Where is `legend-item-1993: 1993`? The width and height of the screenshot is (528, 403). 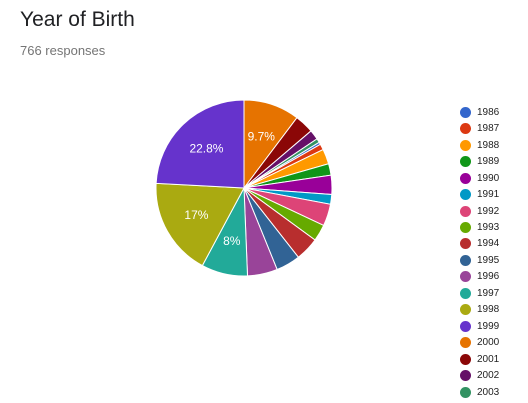
legend-item-1993: 1993 is located at coordinates (479, 227).